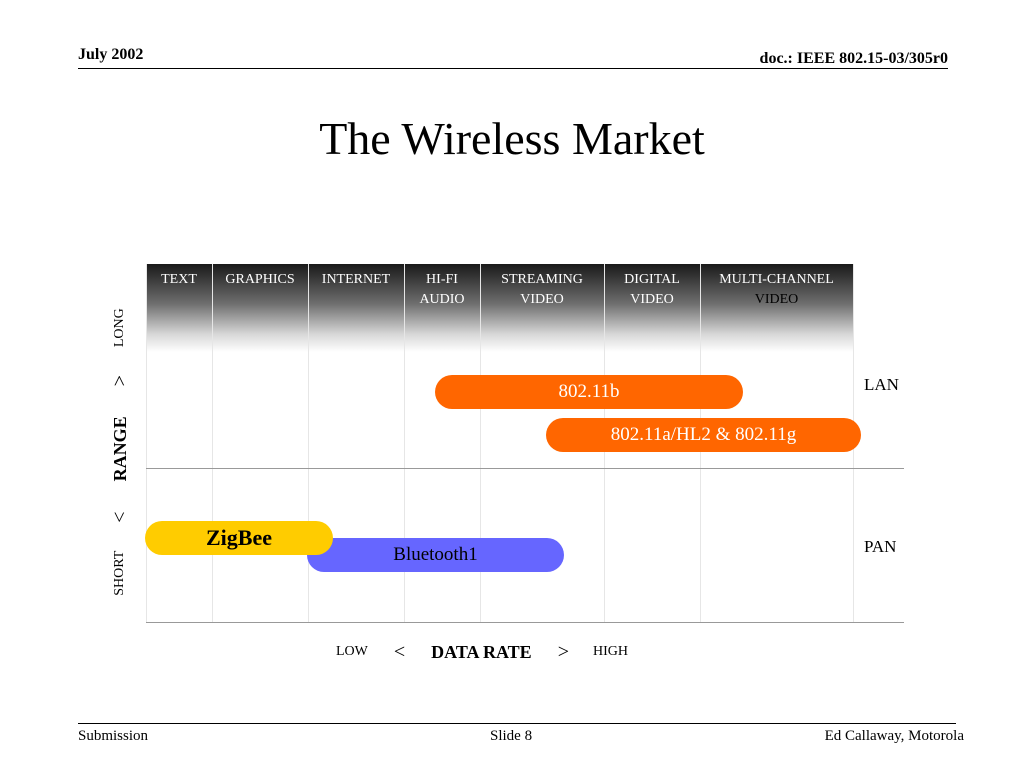 This screenshot has height=768, width=1024. What do you see at coordinates (179, 279) in the screenshot?
I see `column-label: TEXT` at bounding box center [179, 279].